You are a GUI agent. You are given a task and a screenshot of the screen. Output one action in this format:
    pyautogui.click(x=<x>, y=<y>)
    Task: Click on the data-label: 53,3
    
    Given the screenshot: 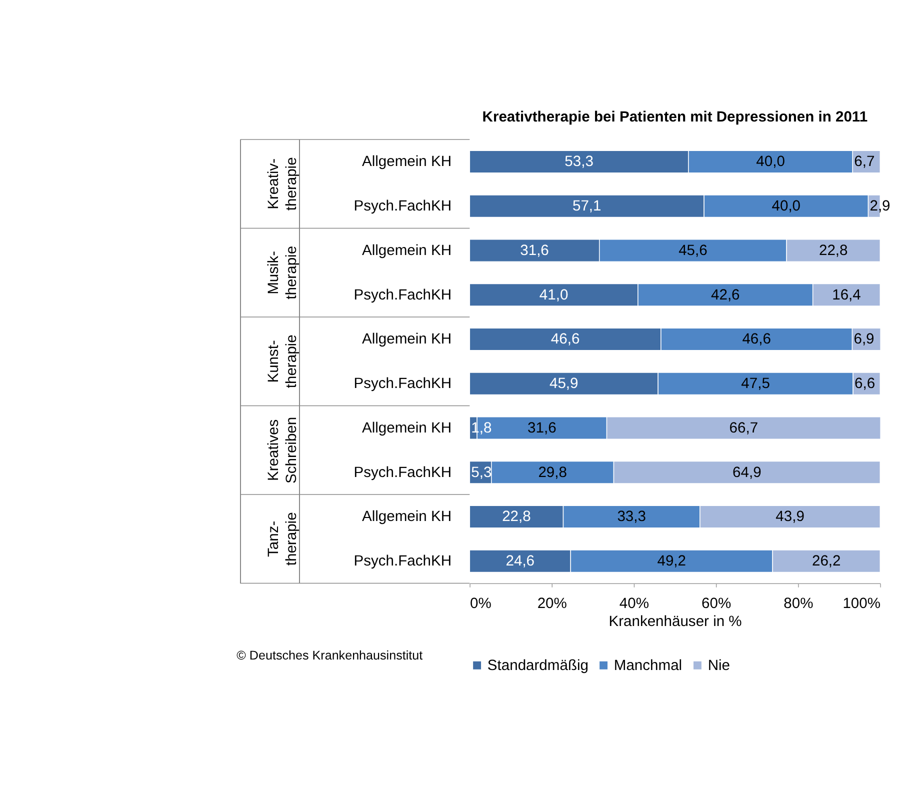 What is the action you would take?
    pyautogui.click(x=579, y=162)
    